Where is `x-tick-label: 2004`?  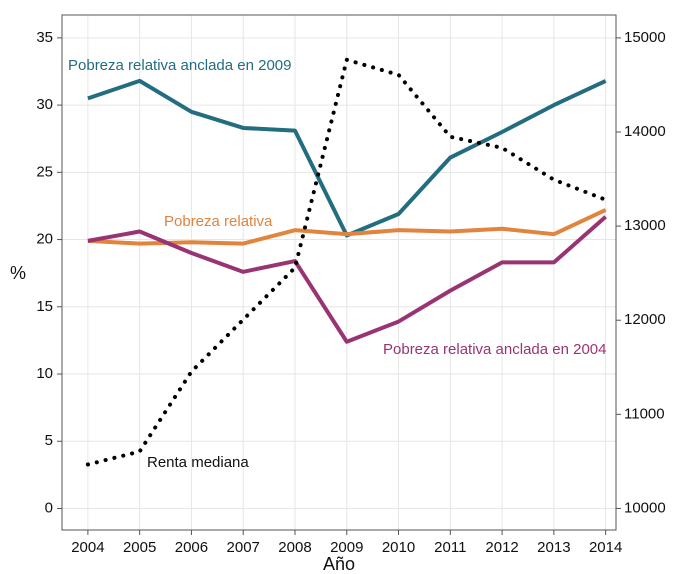 x-tick-label: 2004 is located at coordinates (87, 547).